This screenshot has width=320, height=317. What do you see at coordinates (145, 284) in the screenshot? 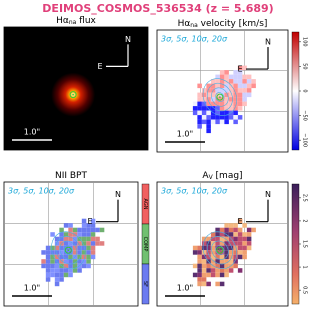
I see `colorbar-segment` at bounding box center [145, 284].